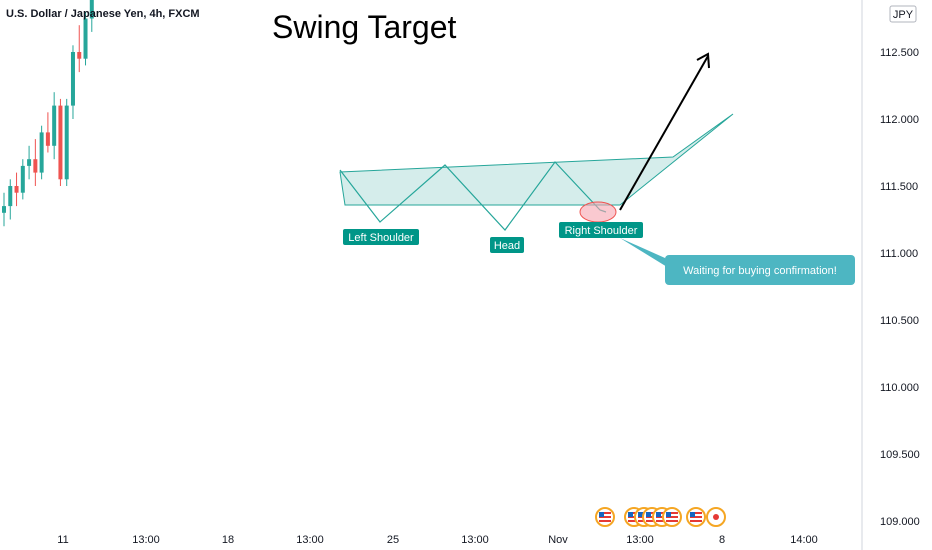  I want to click on right-shoulder-label-bg, so click(601, 230).